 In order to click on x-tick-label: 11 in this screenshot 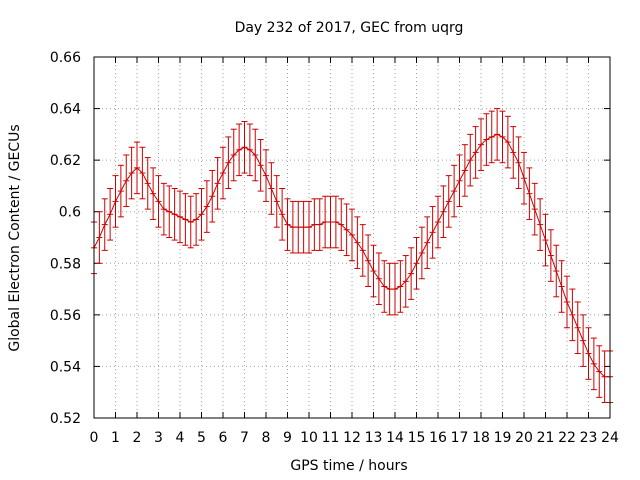, I will do `click(331, 438)`.